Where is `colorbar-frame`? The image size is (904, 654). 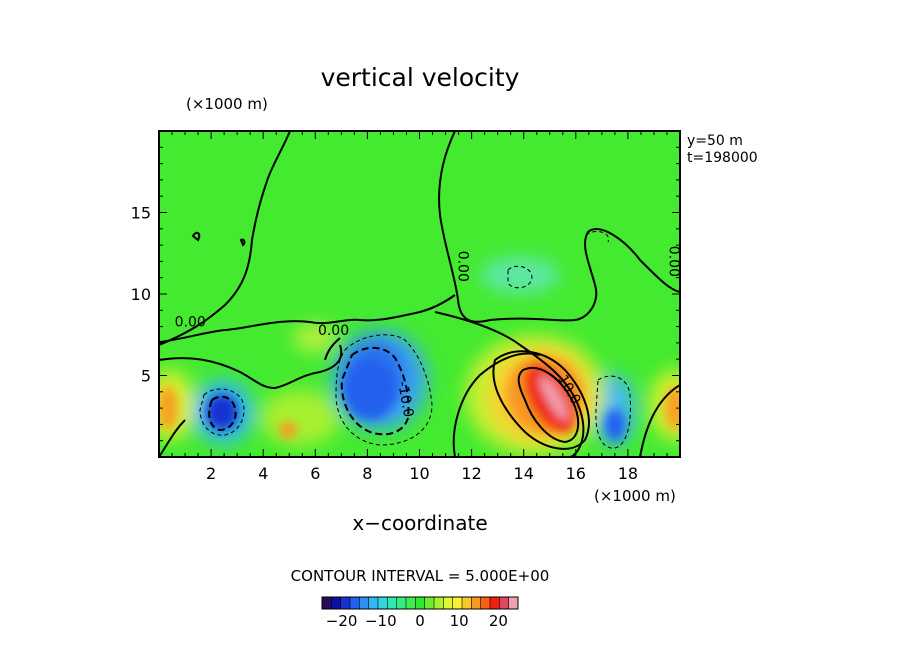
colorbar-frame is located at coordinates (420, 603).